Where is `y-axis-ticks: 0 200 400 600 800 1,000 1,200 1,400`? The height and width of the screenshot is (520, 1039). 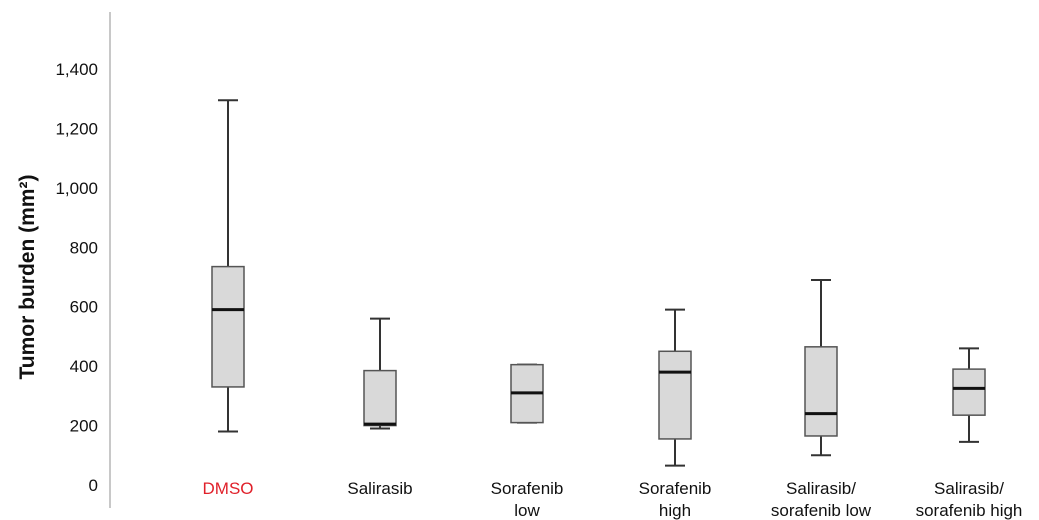
y-axis-ticks: 0 200 400 600 800 1,000 1,200 1,400 is located at coordinates (76, 277).